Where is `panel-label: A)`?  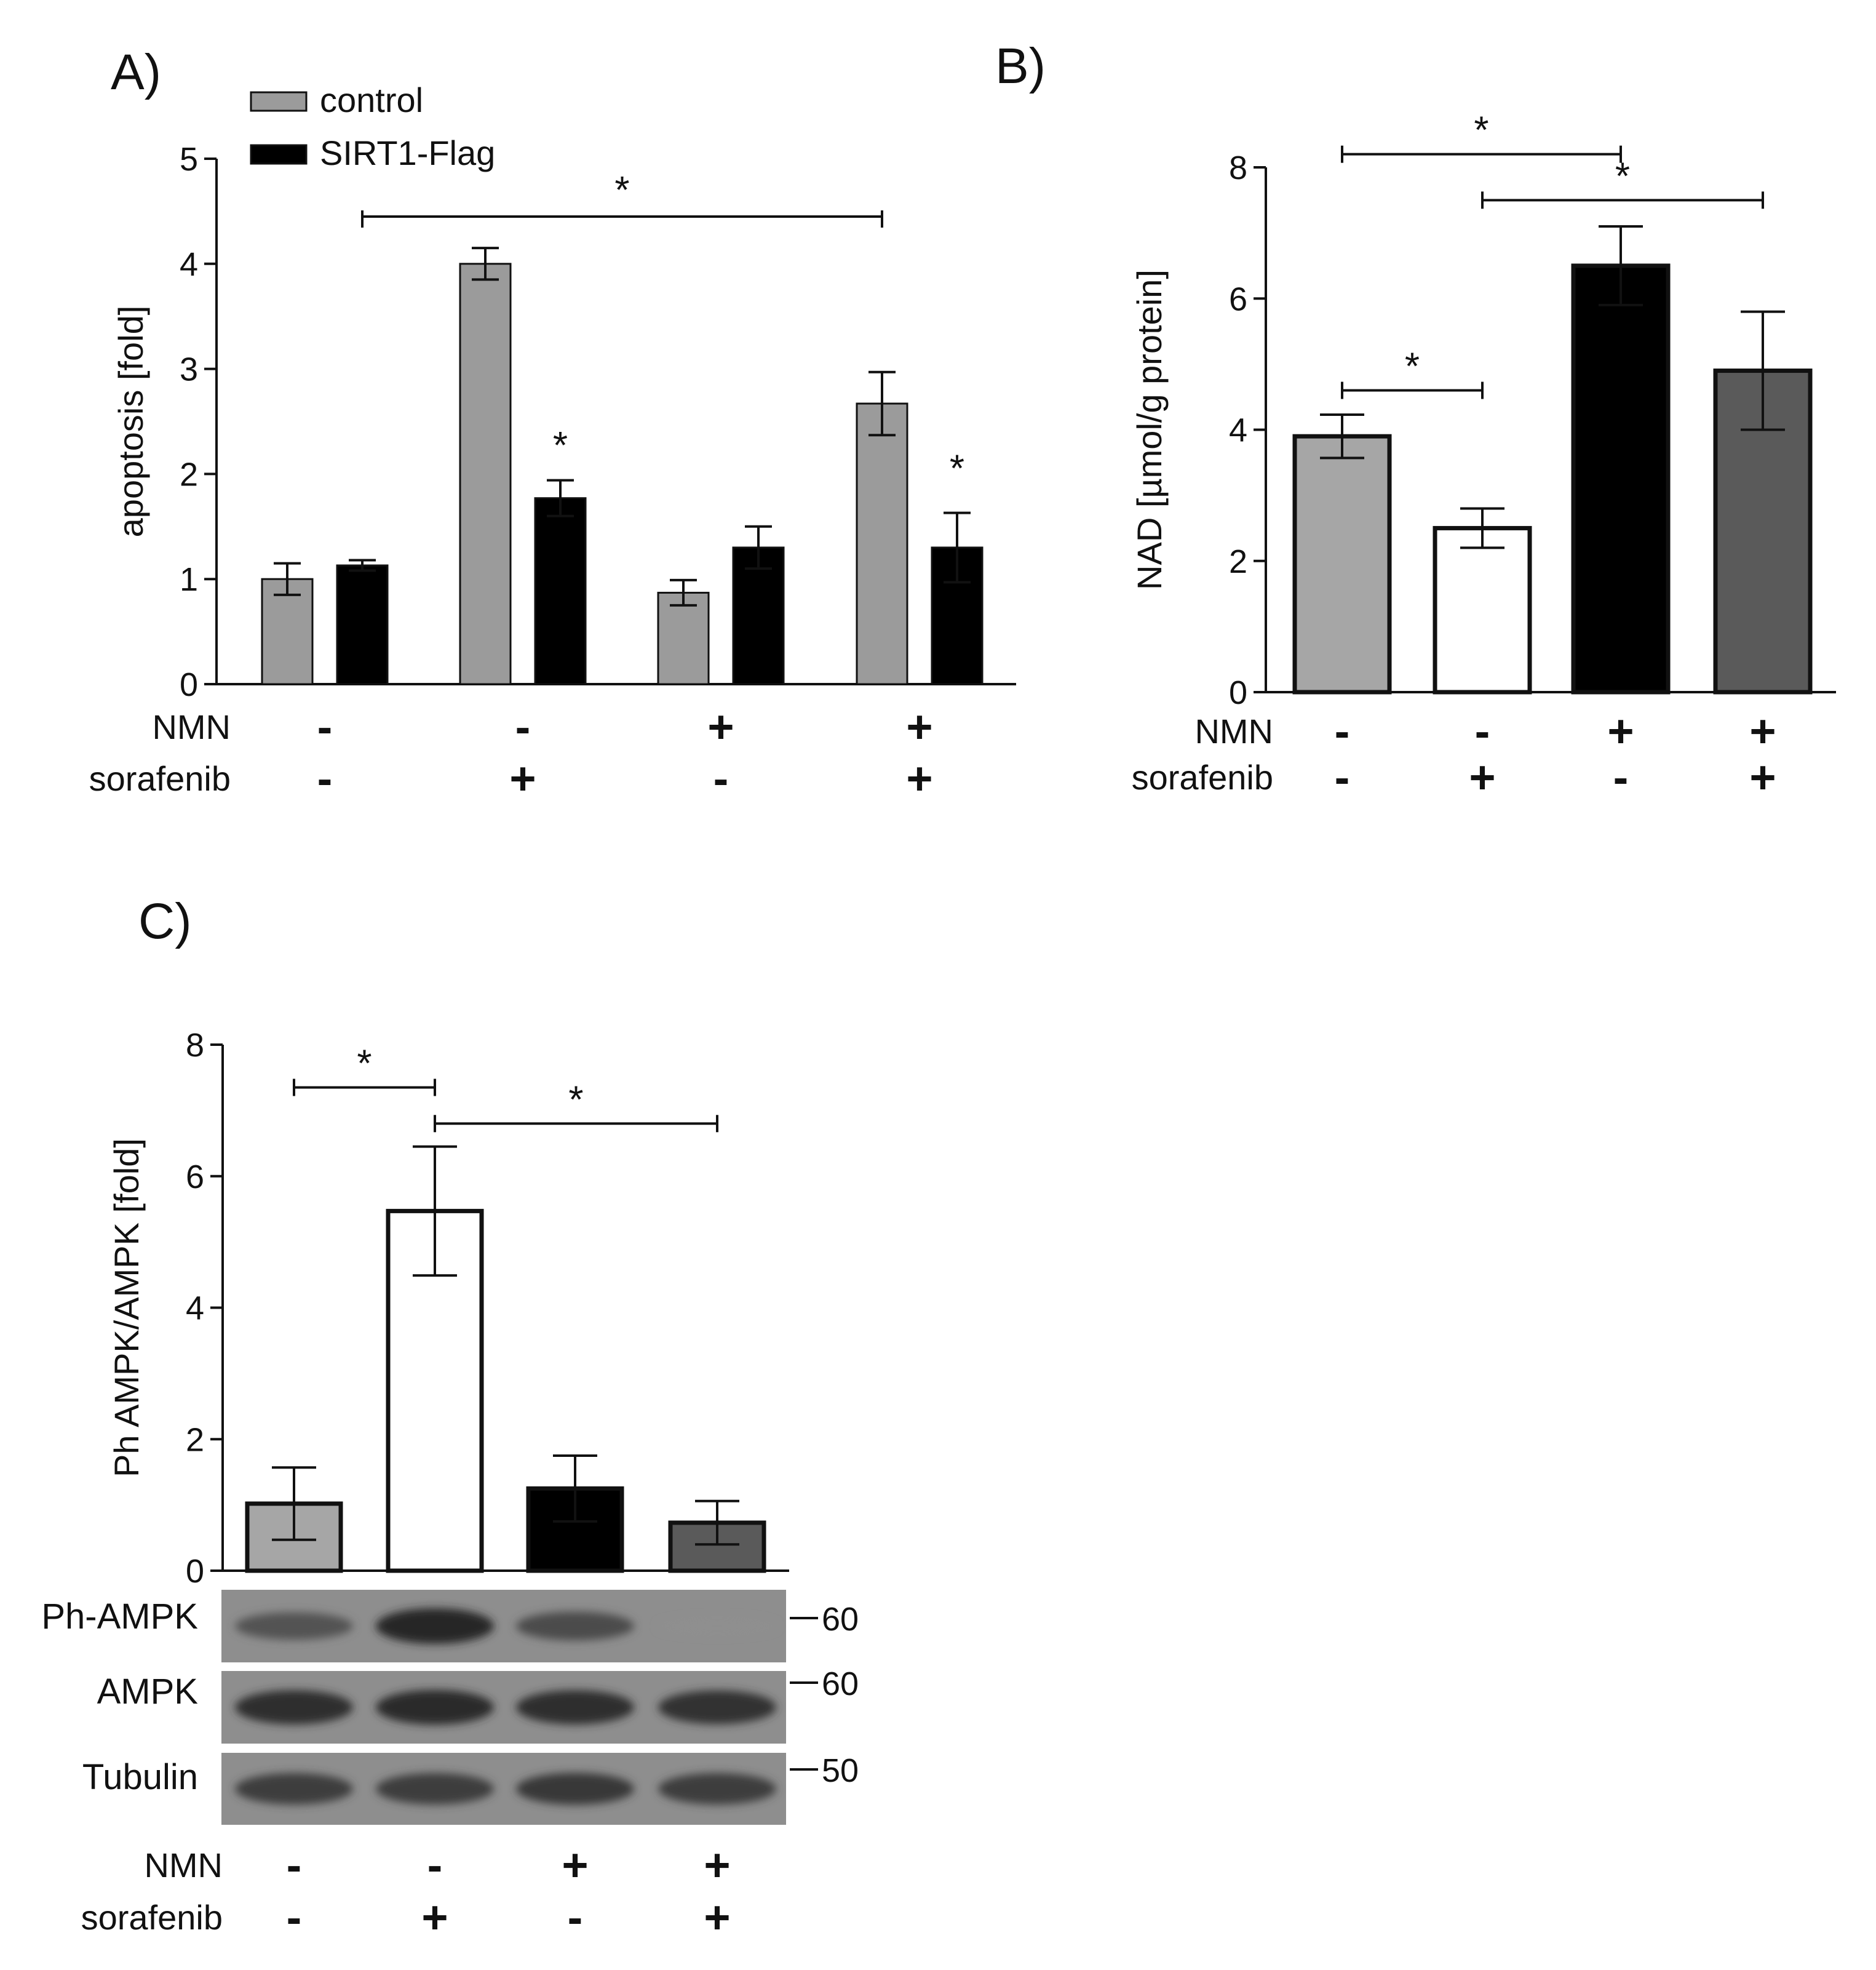
panel-label: A) is located at coordinates (136, 72).